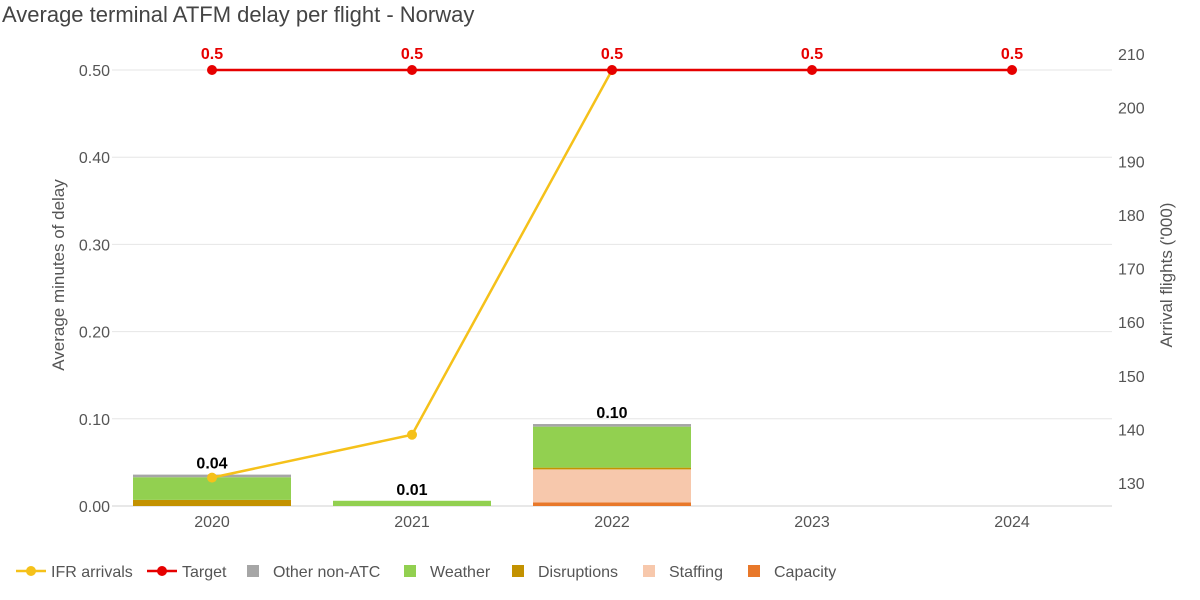 This screenshot has height=600, width=1200. What do you see at coordinates (411, 490) in the screenshot?
I see `bar-total-label: 0.01` at bounding box center [411, 490].